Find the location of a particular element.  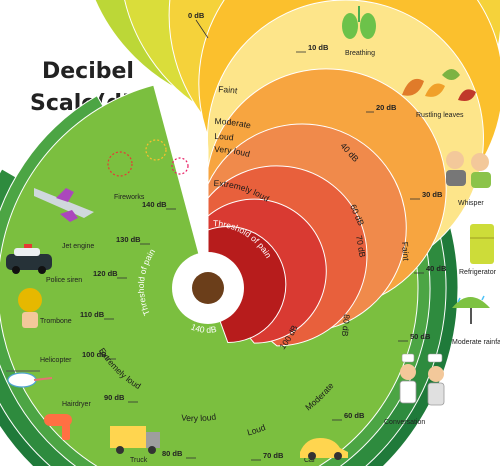

level-100-db: 100 dB is located at coordinates (94, 354).